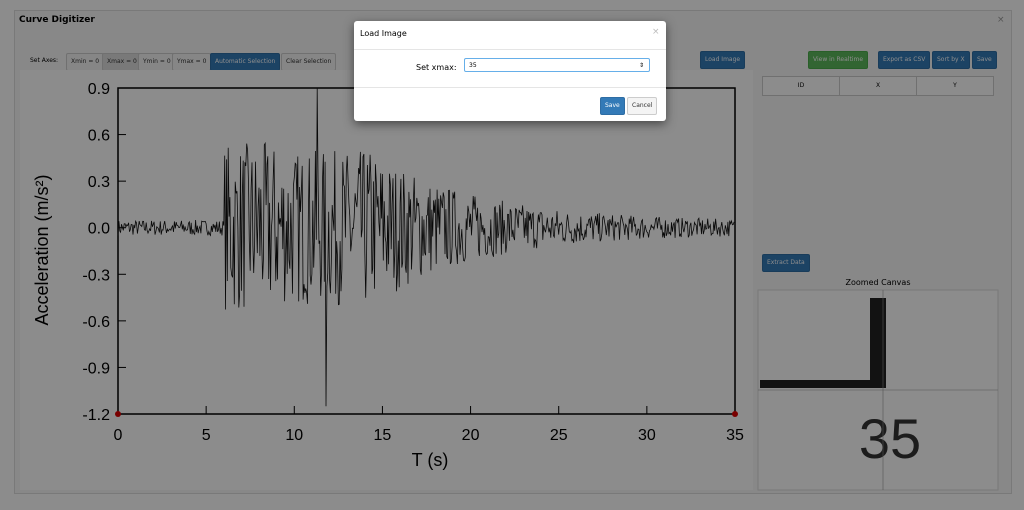 The height and width of the screenshot is (510, 1024). What do you see at coordinates (99, 136) in the screenshot?
I see `y-tick-label: 0.6` at bounding box center [99, 136].